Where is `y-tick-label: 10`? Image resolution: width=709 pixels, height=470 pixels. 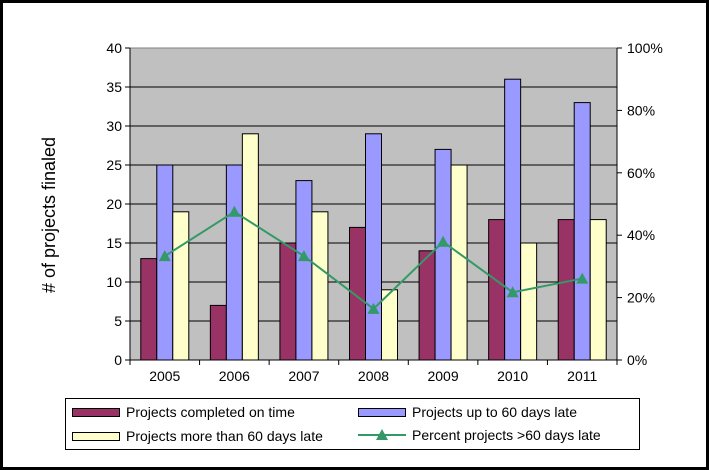
y-tick-label: 10 is located at coordinates (114, 282).